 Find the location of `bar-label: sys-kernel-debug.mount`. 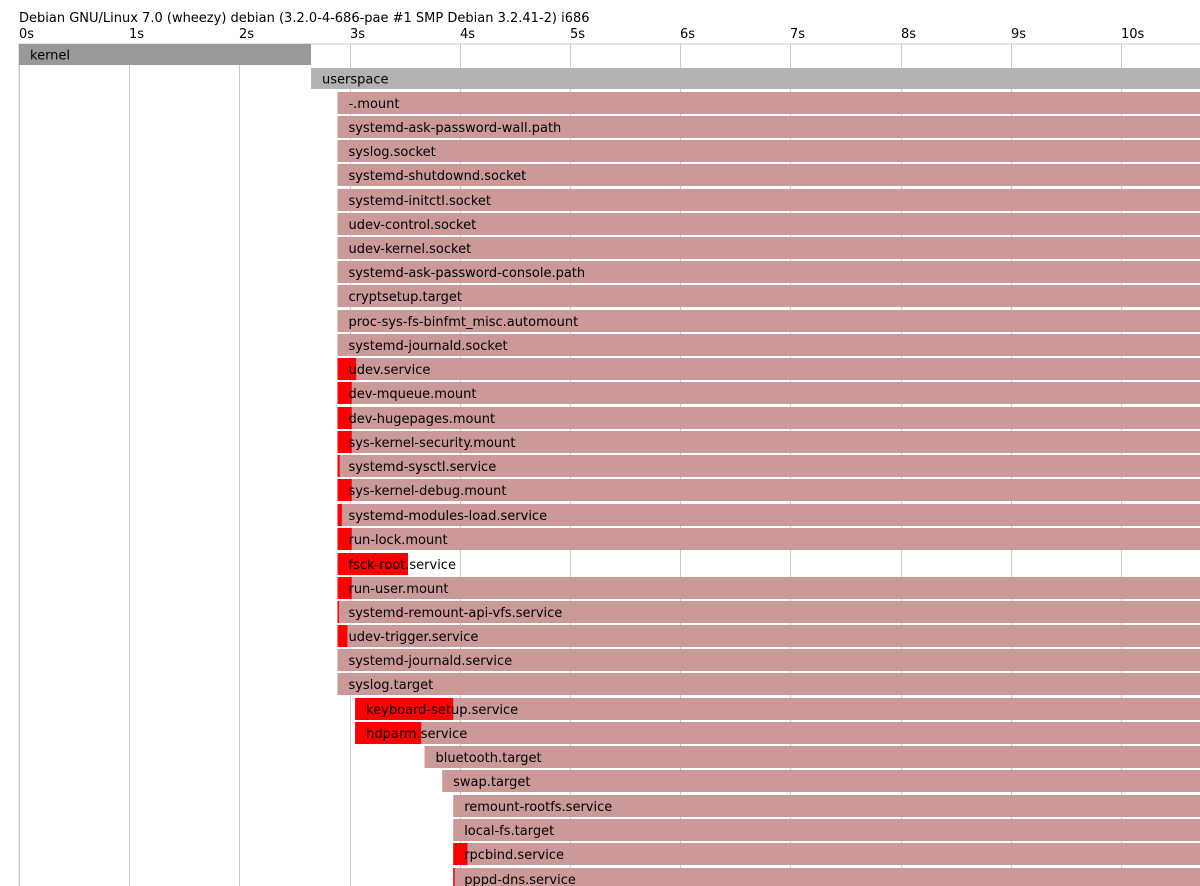

bar-label: sys-kernel-debug.mount is located at coordinates (427, 491).